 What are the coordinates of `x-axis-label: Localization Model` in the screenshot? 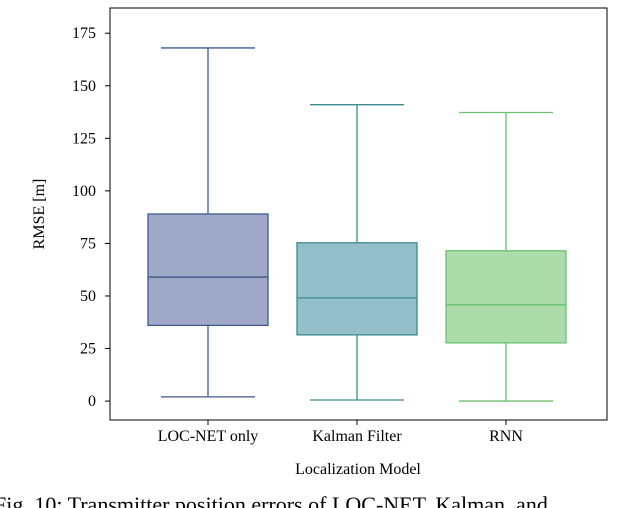 It's located at (358, 469).